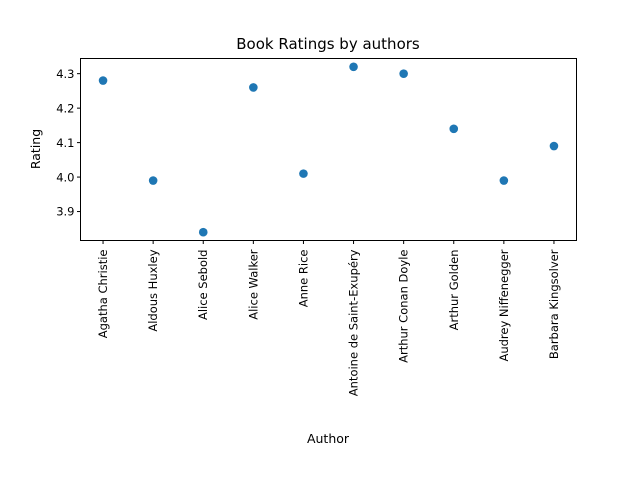 The image size is (640, 480). What do you see at coordinates (65, 177) in the screenshot?
I see `y-tick-label: 4.0` at bounding box center [65, 177].